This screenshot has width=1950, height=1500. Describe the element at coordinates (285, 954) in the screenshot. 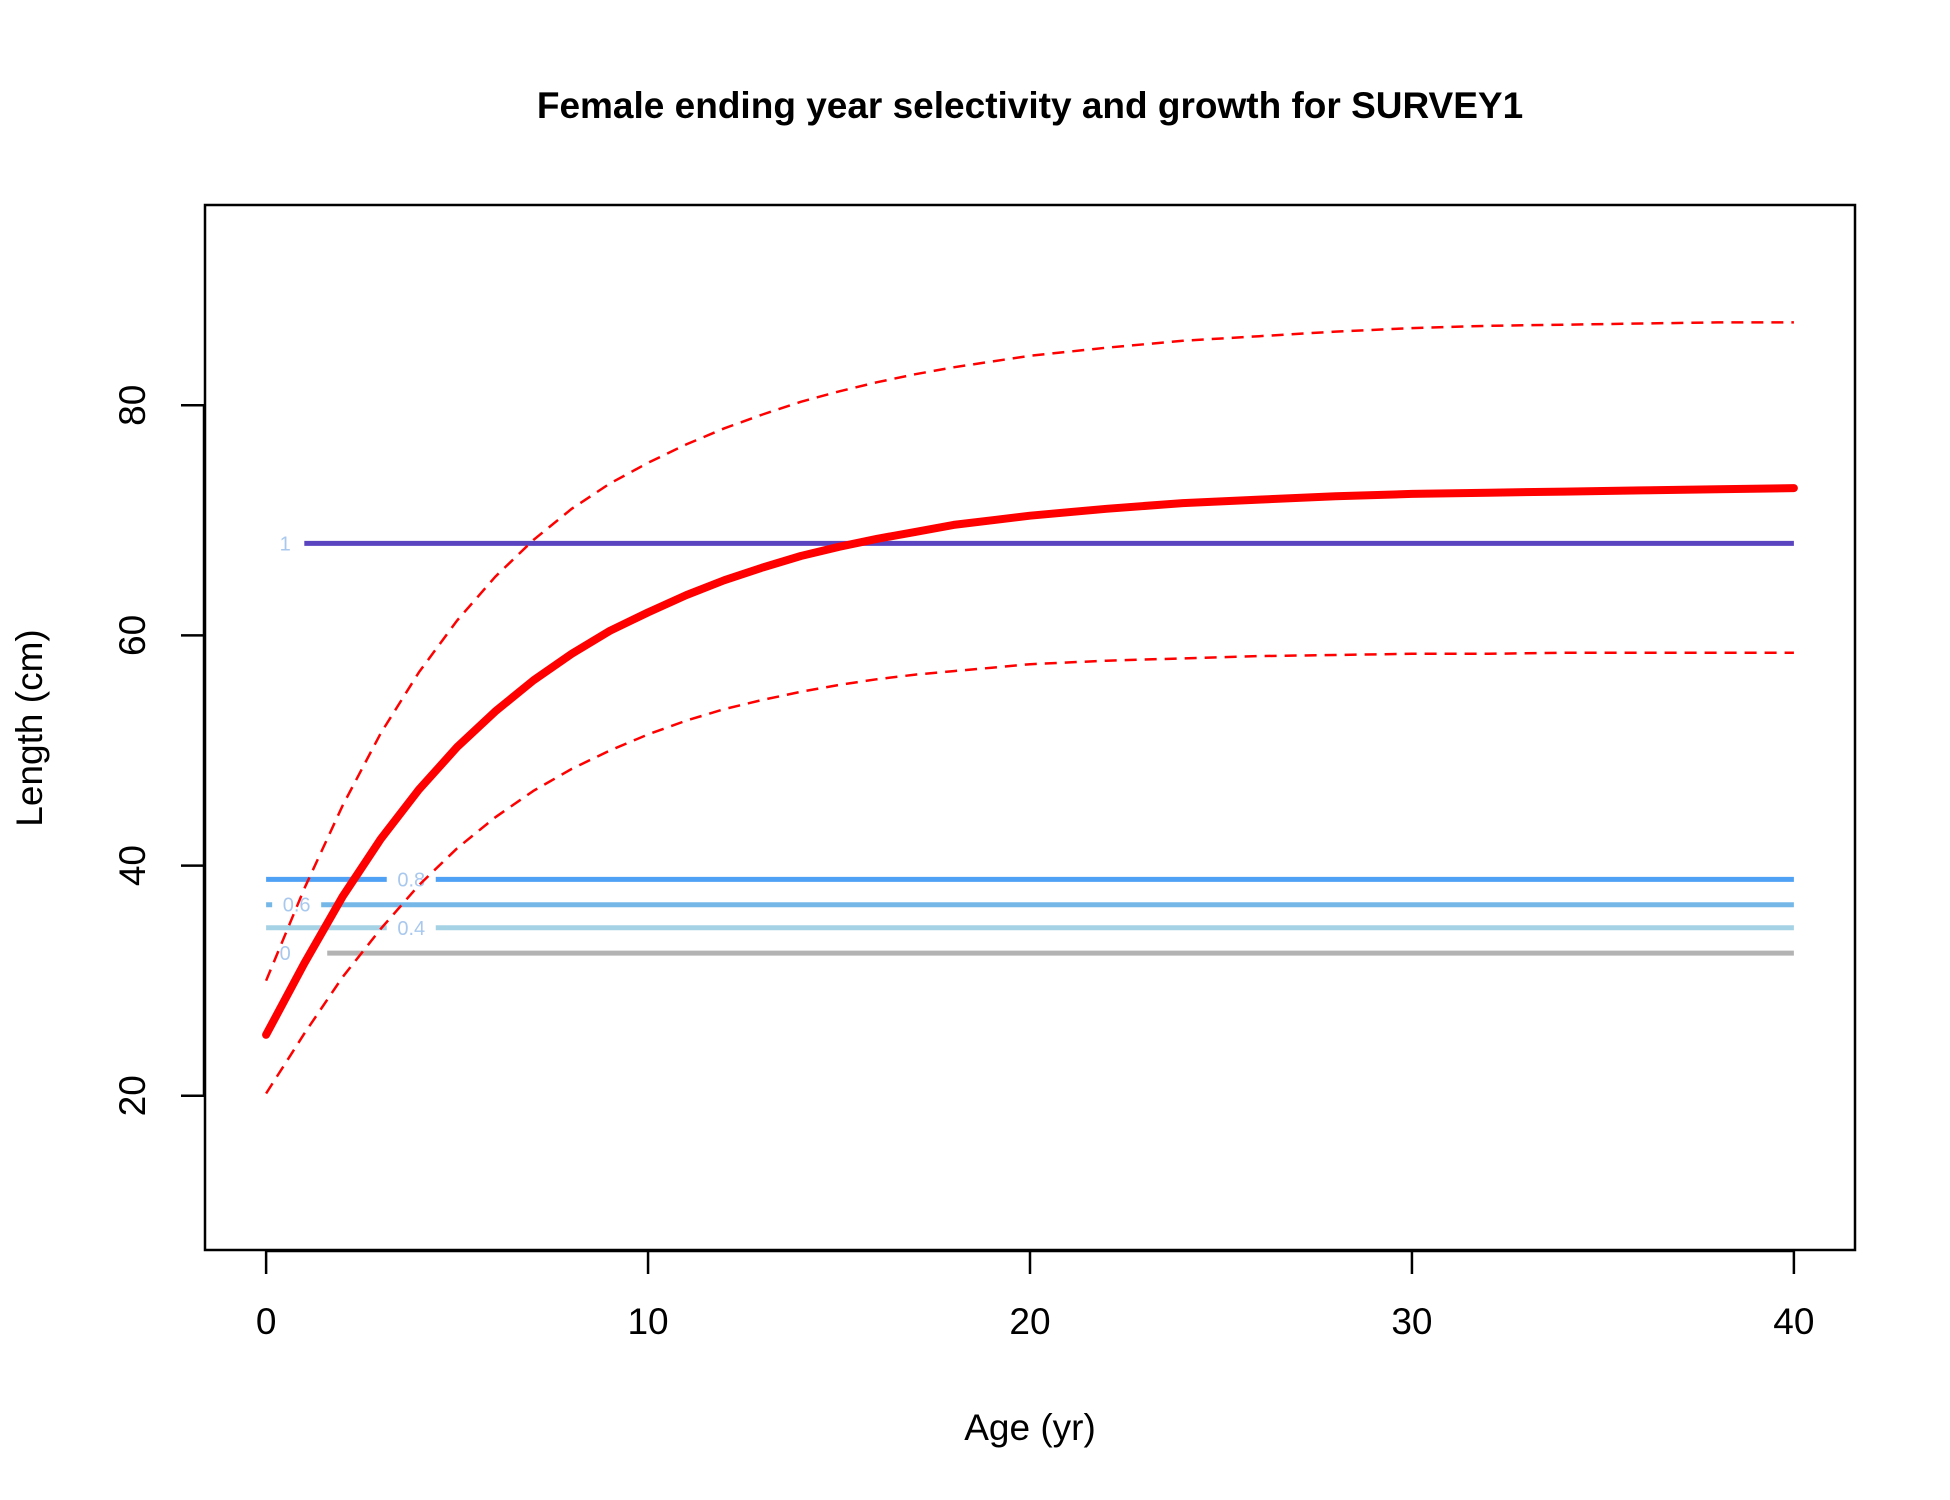

I see `contour-label-0: 0` at that location.